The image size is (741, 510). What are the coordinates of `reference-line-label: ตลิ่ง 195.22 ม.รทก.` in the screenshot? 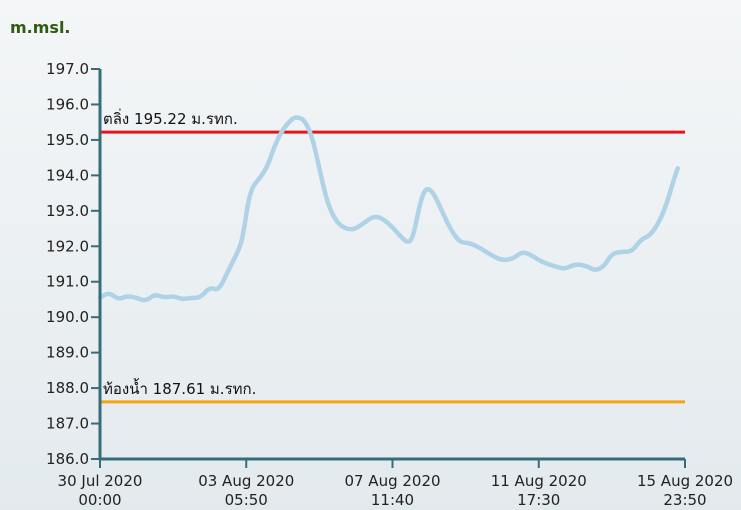 It's located at (170, 118).